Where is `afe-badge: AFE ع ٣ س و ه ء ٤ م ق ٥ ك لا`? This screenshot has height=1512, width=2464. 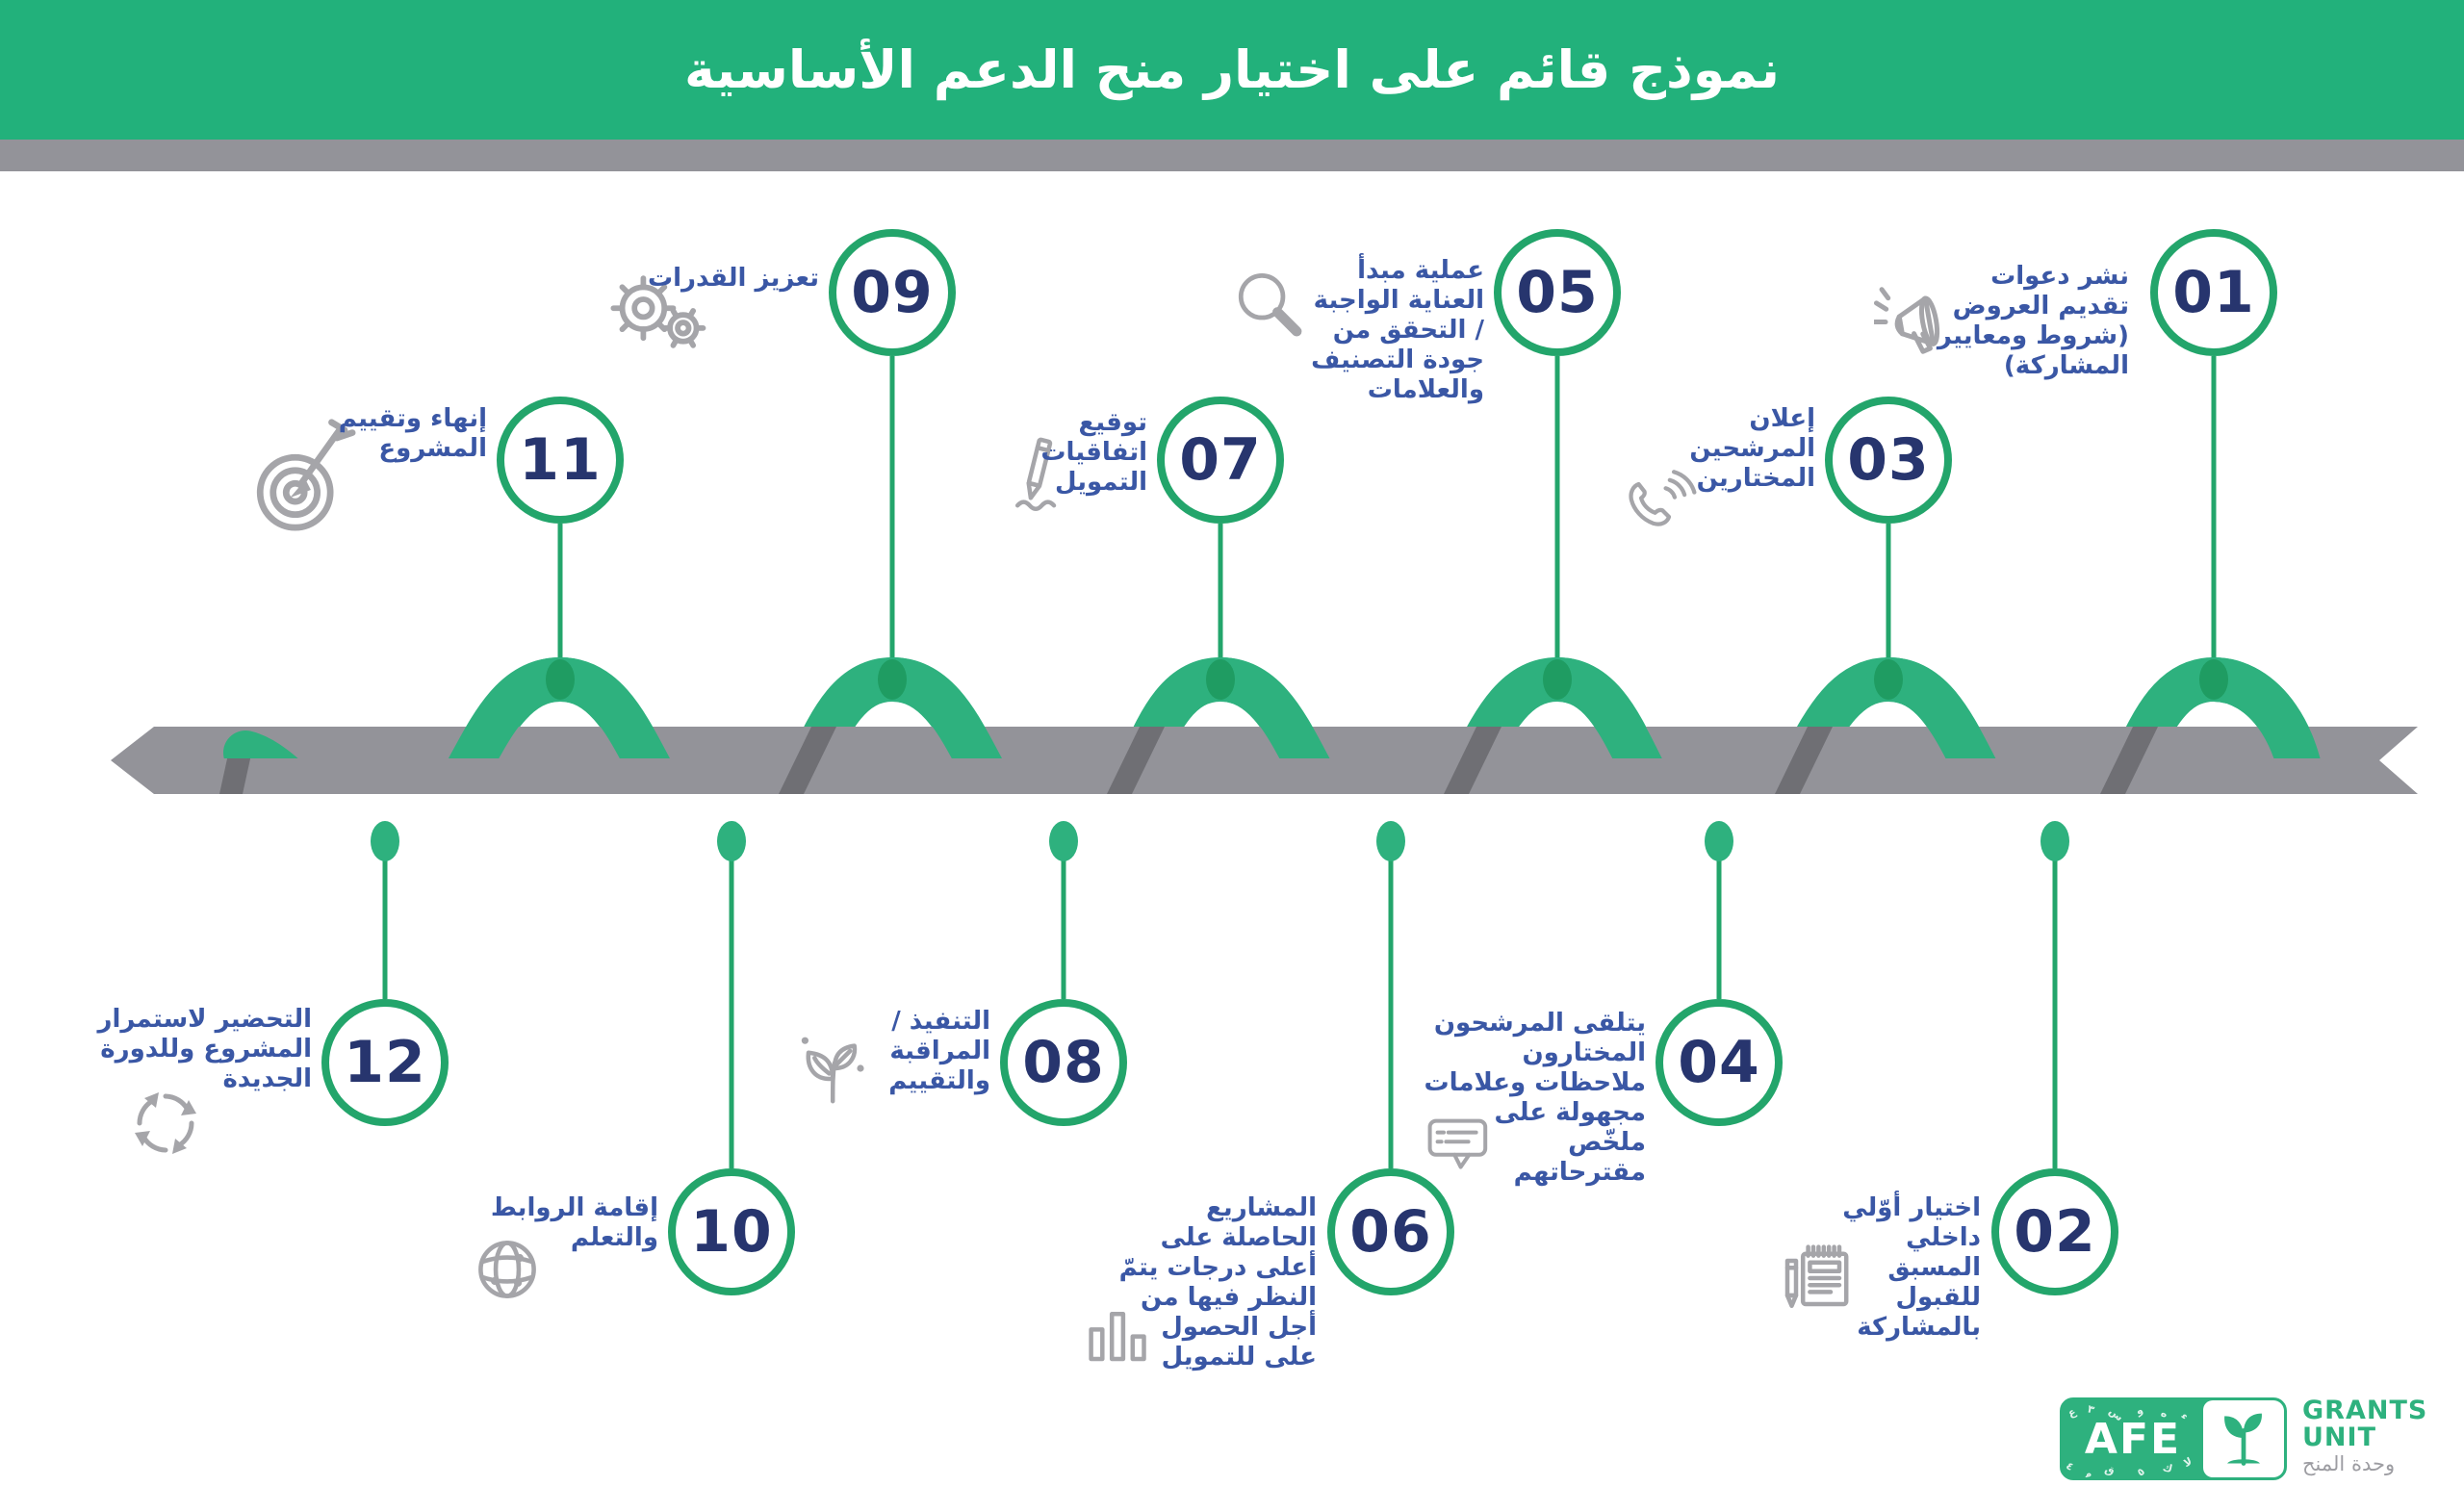
afe-badge: AFE ع ٣ س و ه ء ٤ م ق ٥ ك لا is located at coordinates (2173, 1438).